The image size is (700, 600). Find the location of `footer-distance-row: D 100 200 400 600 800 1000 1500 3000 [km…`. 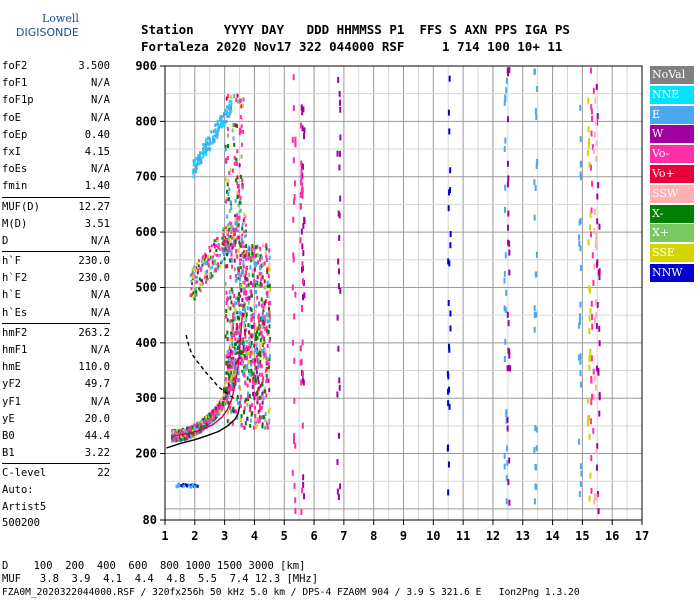

footer-distance-row: D 100 200 400 600 800 1000 1500 3000 [km… is located at coordinates (154, 566).